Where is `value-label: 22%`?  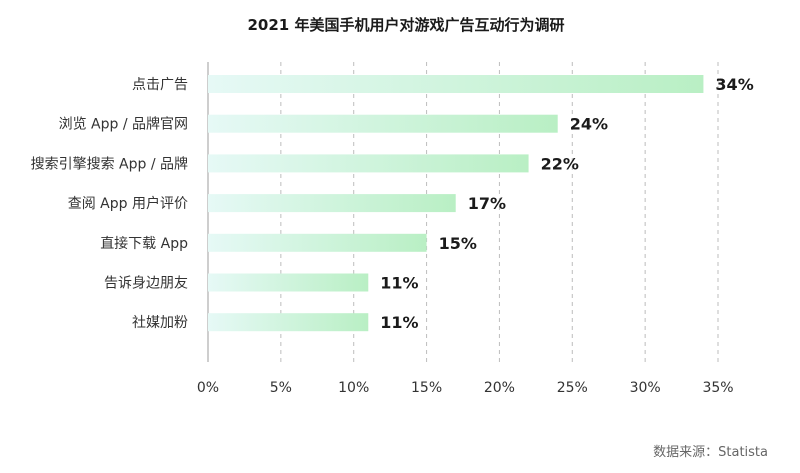
value-label: 22% is located at coordinates (560, 163).